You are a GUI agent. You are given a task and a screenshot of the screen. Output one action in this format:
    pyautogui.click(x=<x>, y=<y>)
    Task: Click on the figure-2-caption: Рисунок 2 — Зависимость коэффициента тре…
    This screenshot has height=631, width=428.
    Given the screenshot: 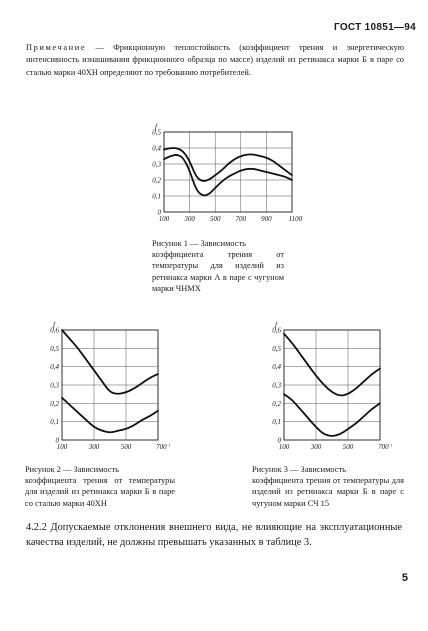 What is the action you would take?
    pyautogui.click(x=100, y=486)
    